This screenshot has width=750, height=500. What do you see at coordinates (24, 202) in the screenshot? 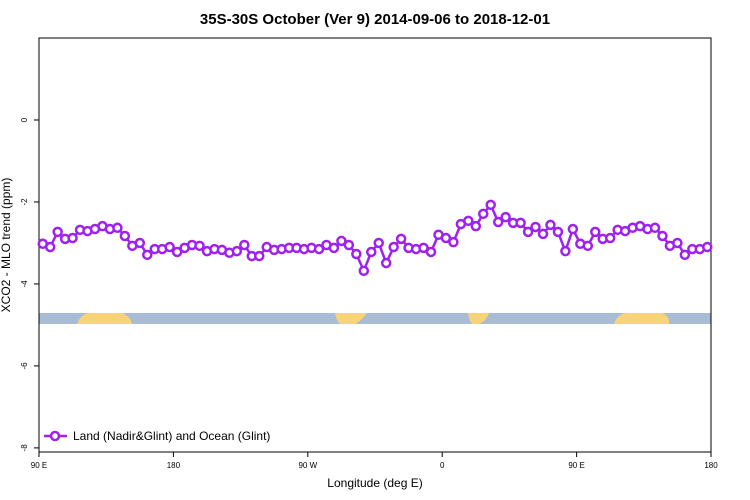
I see `y-tick-label: -2` at bounding box center [24, 202].